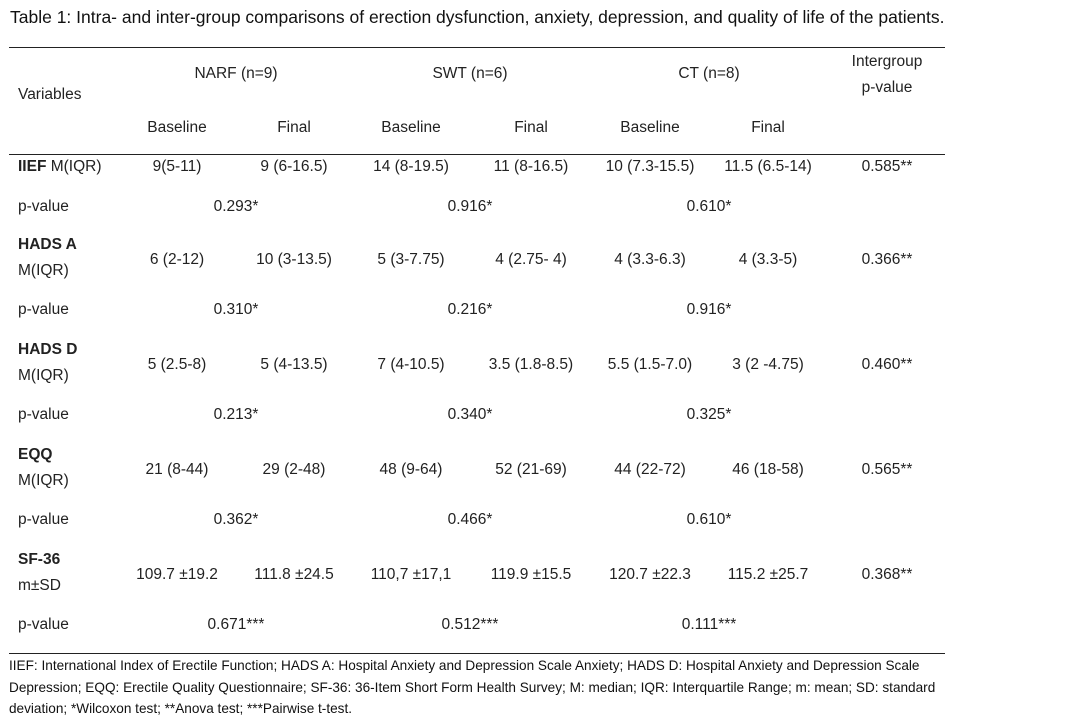 Image resolution: width=1080 pixels, height=720 pixels. What do you see at coordinates (887, 259) in the screenshot?
I see `table-cell-intergroup: 0.366**` at bounding box center [887, 259].